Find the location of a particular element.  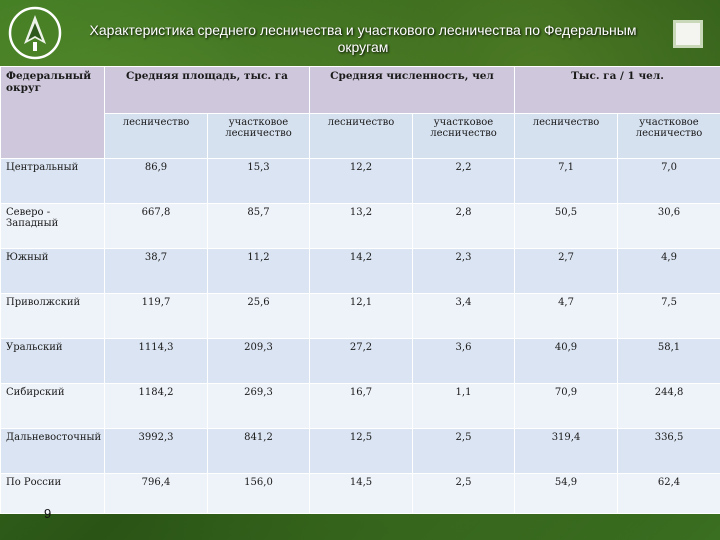

value-cell: 319,4 is located at coordinates (566, 451).